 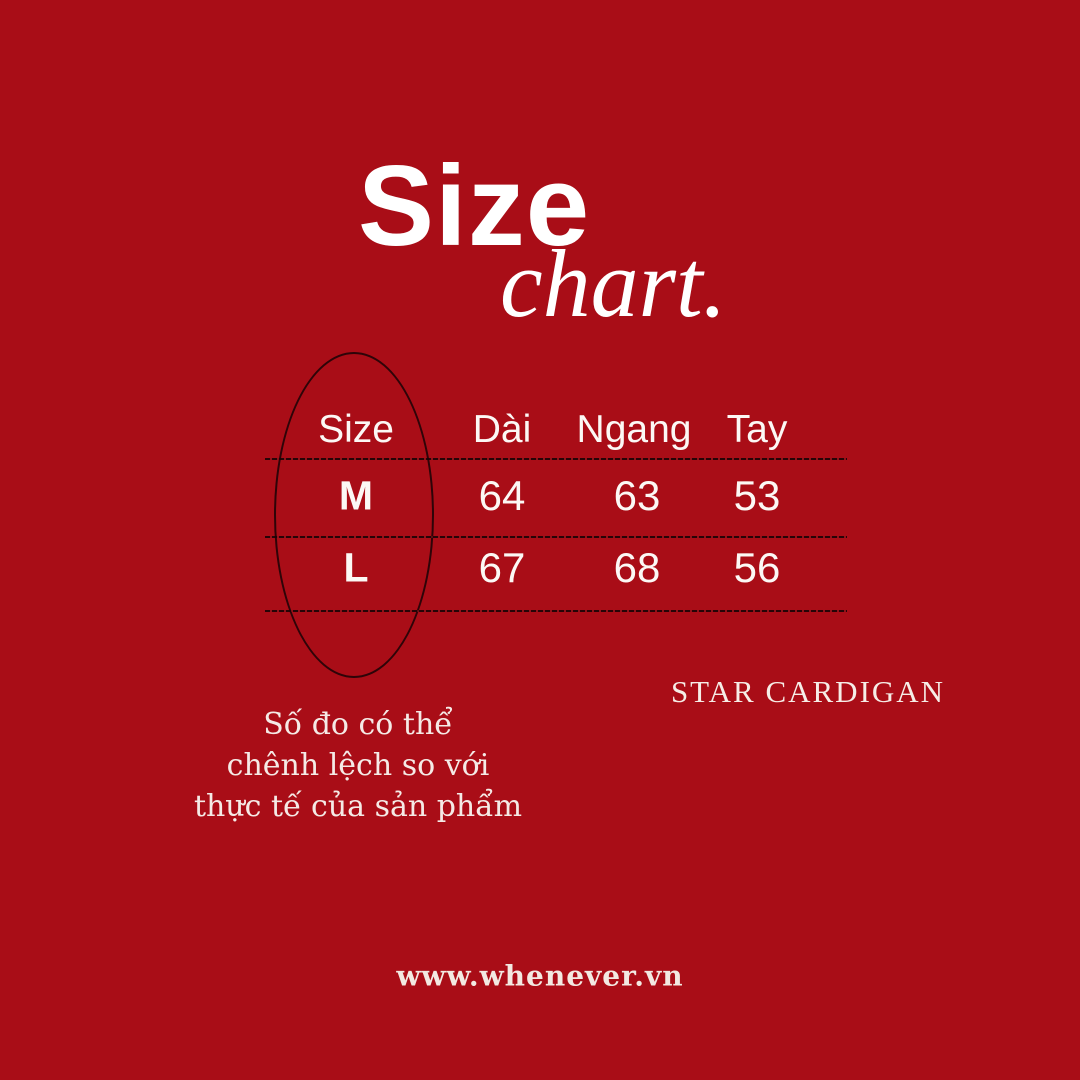 I want to click on cell-size-l: L, so click(x=356, y=567).